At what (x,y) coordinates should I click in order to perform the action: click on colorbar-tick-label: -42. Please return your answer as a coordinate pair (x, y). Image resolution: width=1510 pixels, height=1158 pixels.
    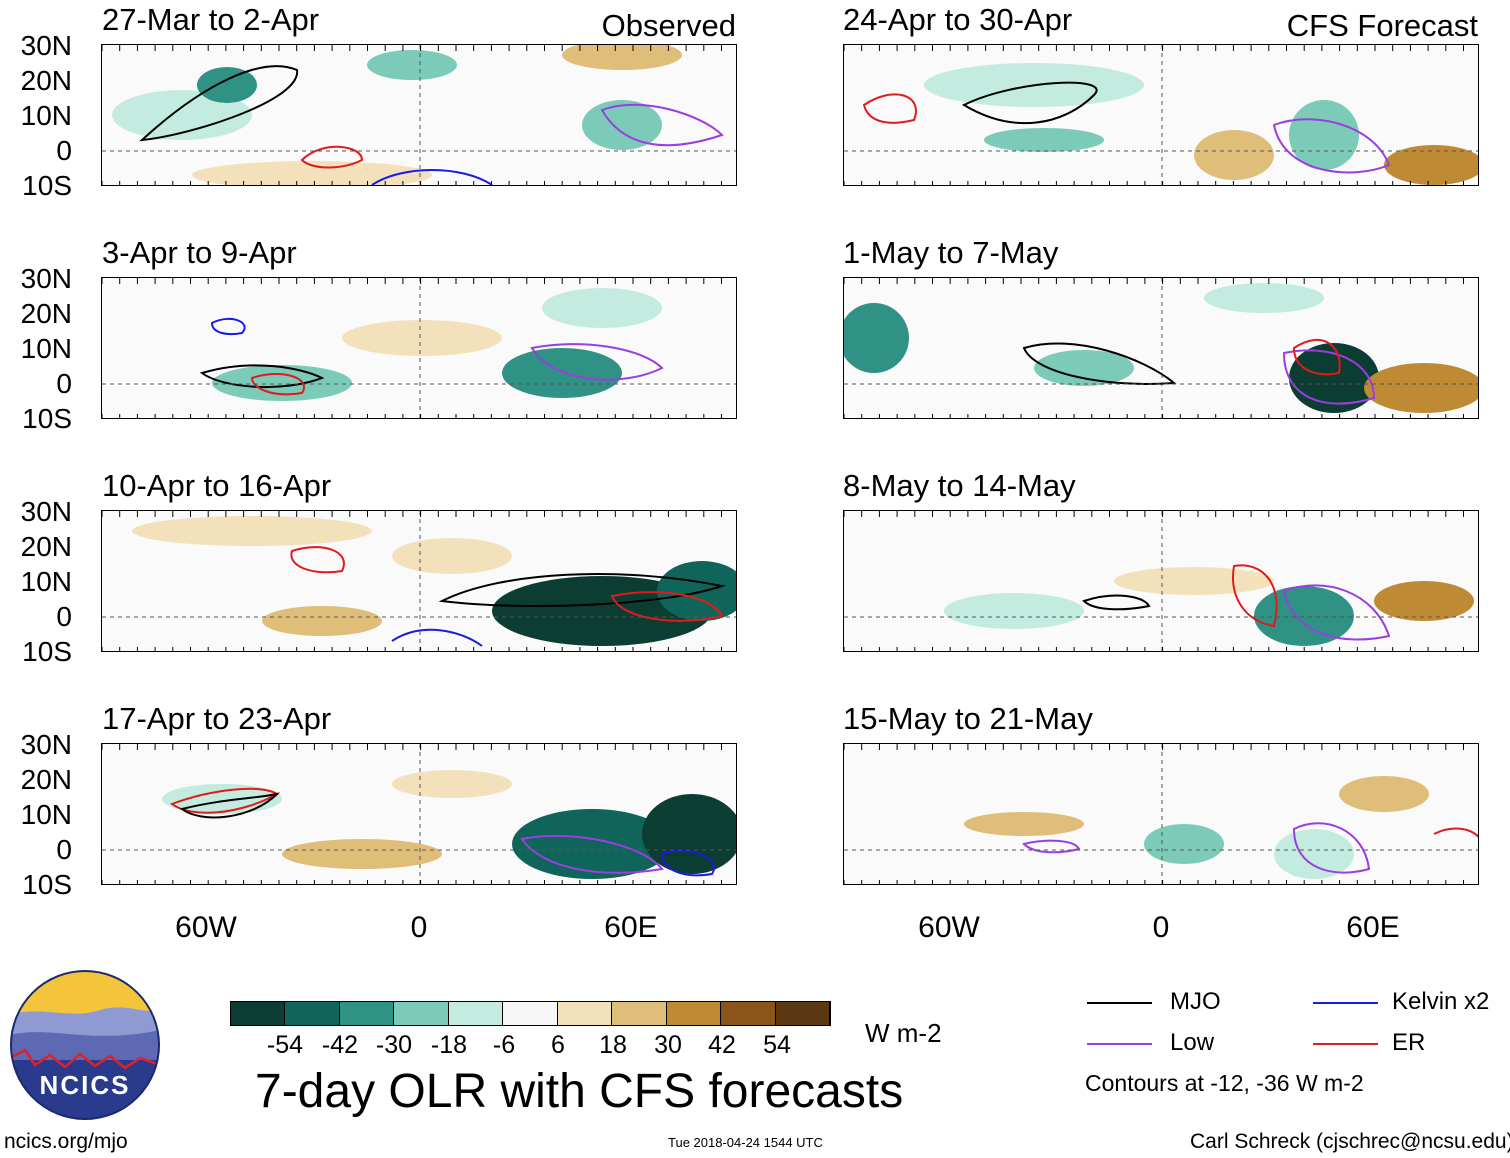
    Looking at the image, I should click on (340, 1045).